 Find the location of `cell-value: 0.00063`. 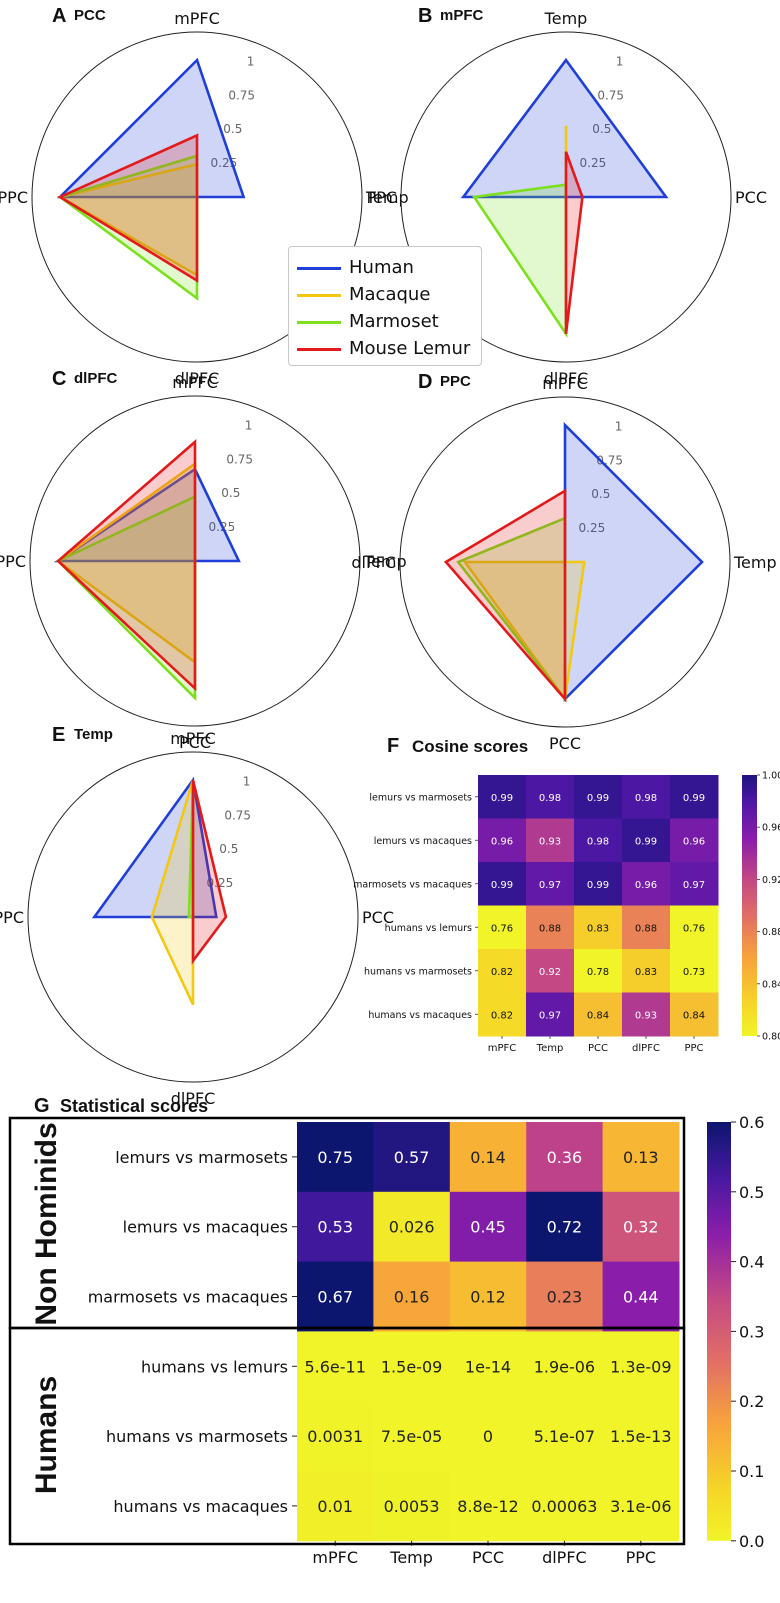

cell-value: 0.00063 is located at coordinates (564, 1506).